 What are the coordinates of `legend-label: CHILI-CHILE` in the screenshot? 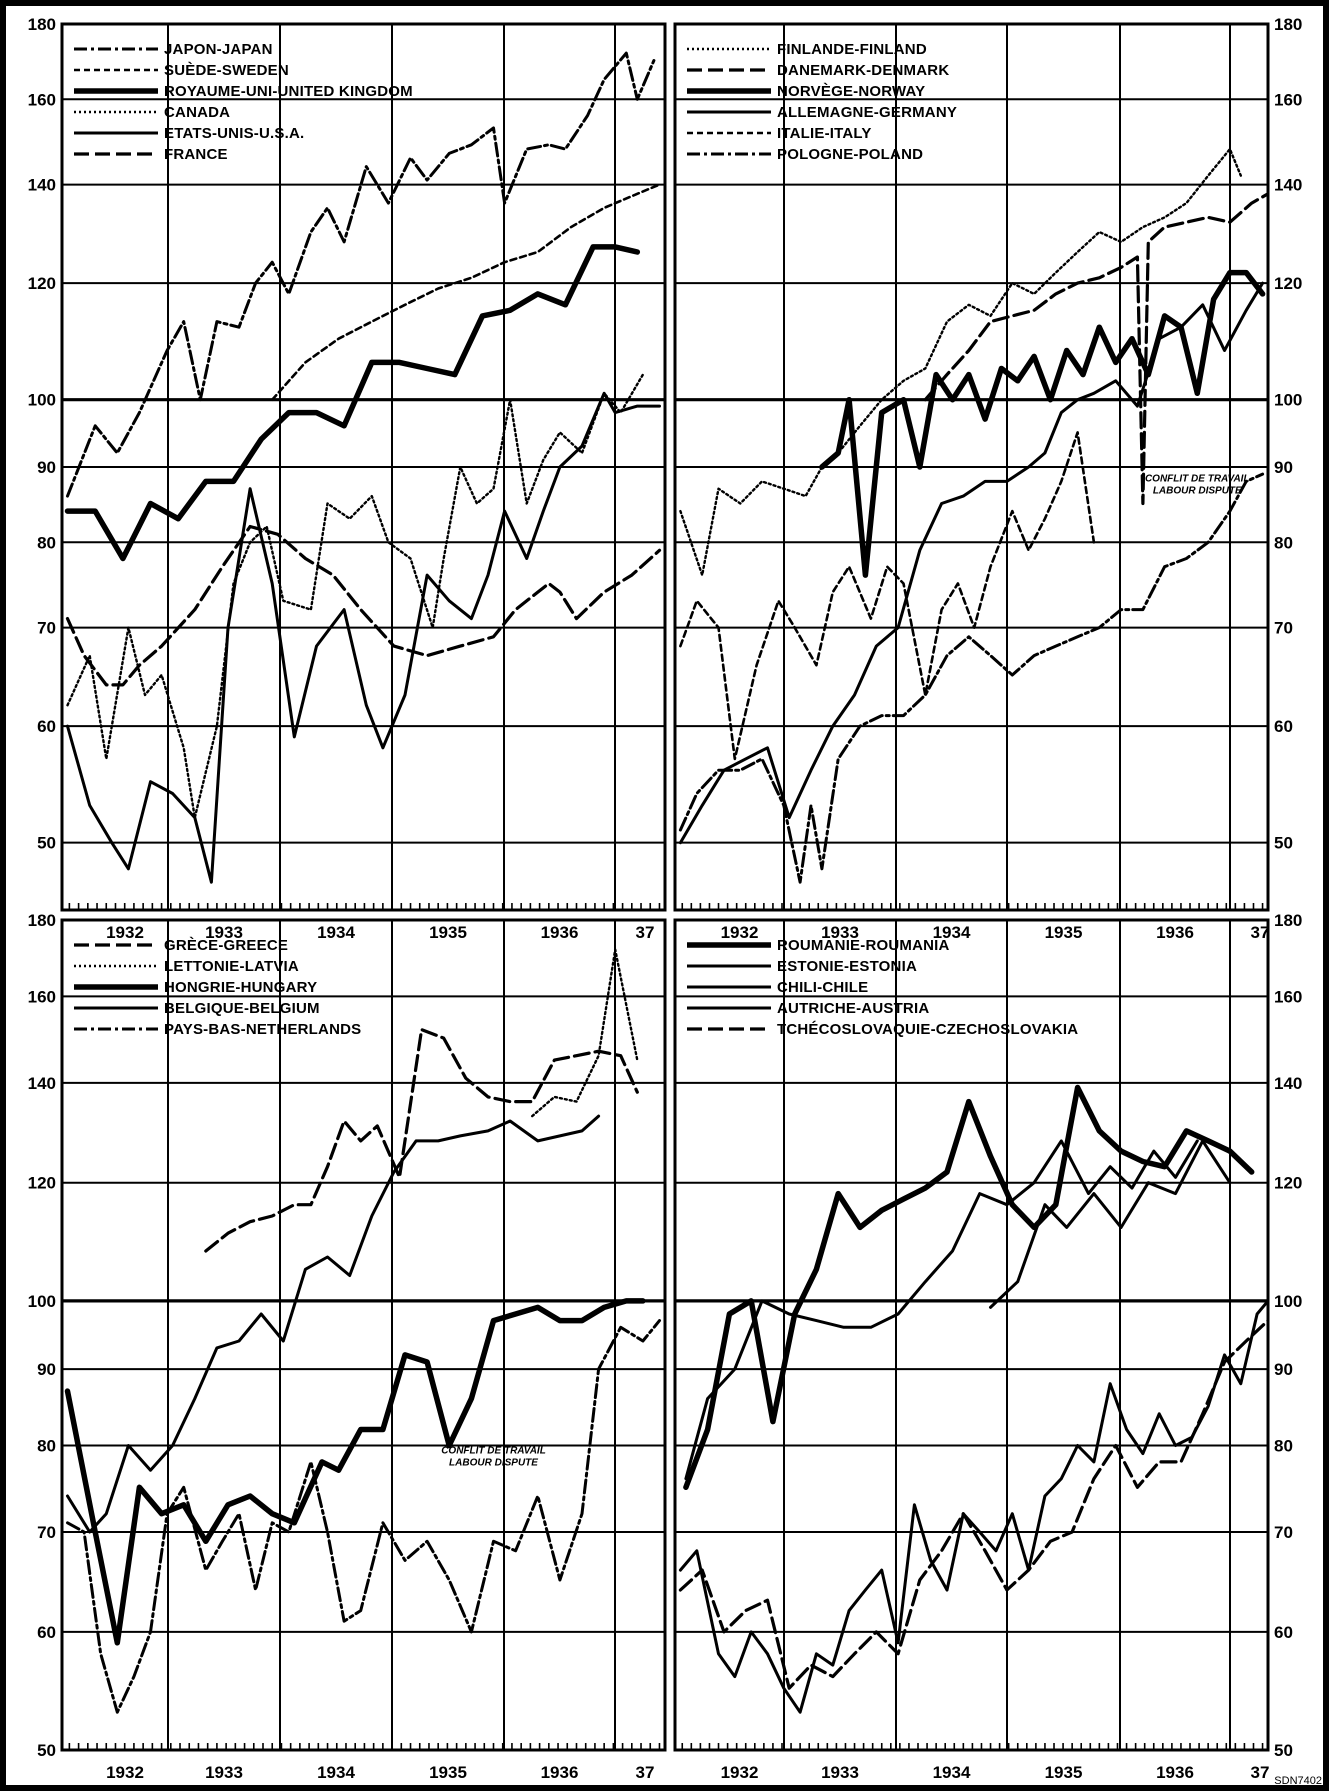 It's located at (822, 987).